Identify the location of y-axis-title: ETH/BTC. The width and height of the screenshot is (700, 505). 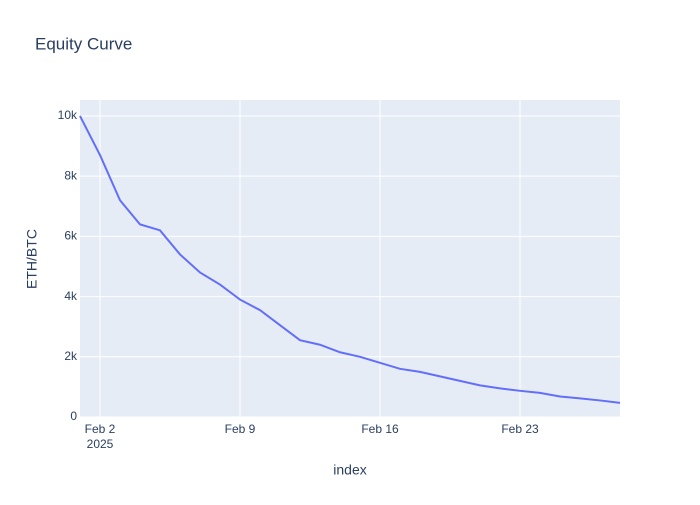
(32, 259).